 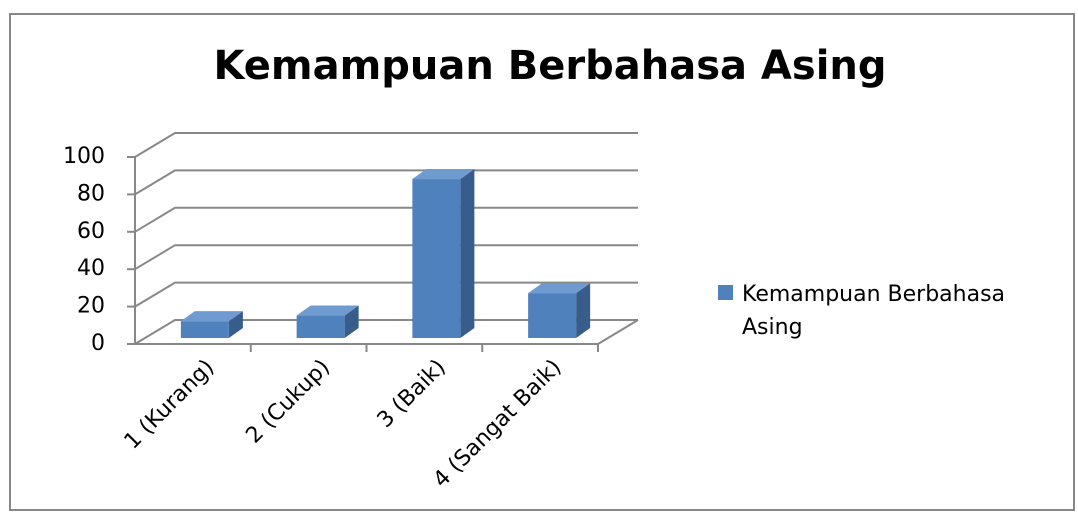 What do you see at coordinates (725, 292) in the screenshot?
I see `legend-swatch` at bounding box center [725, 292].